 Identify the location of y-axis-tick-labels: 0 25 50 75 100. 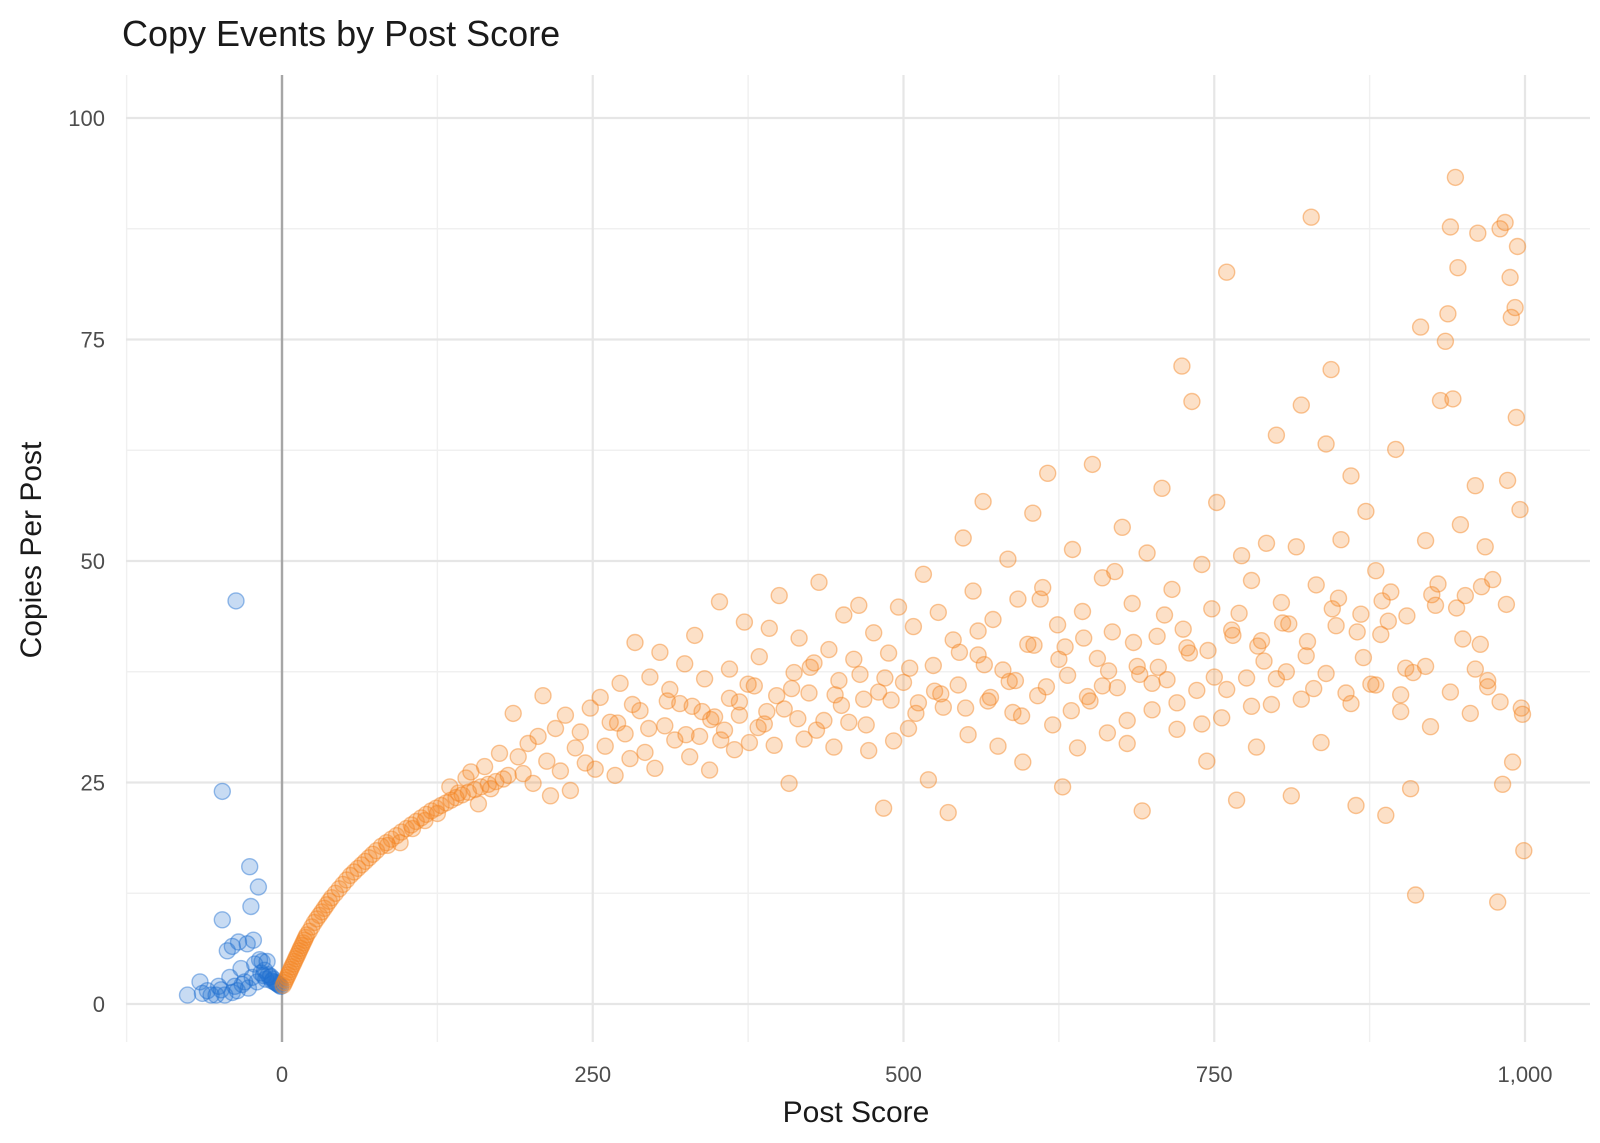
(86, 561).